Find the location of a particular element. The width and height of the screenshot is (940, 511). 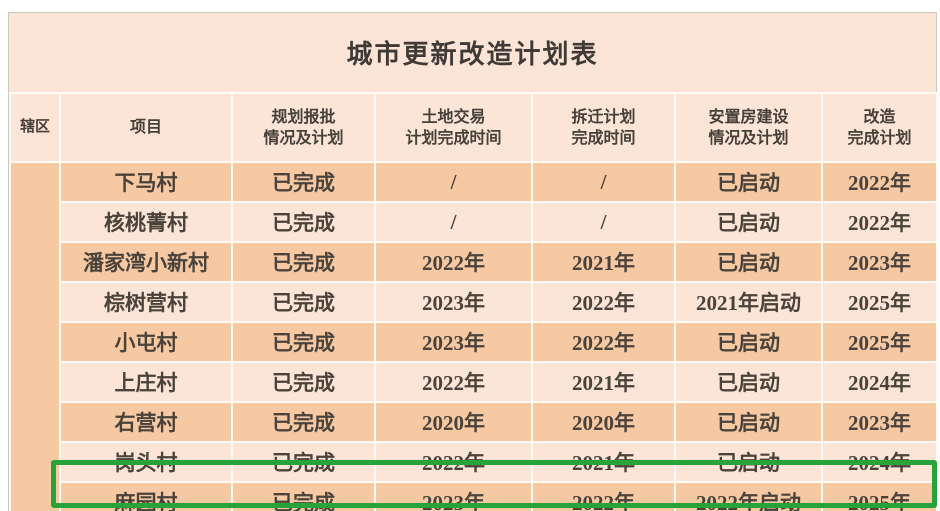

cell-project: 岗头村 is located at coordinates (146, 462).